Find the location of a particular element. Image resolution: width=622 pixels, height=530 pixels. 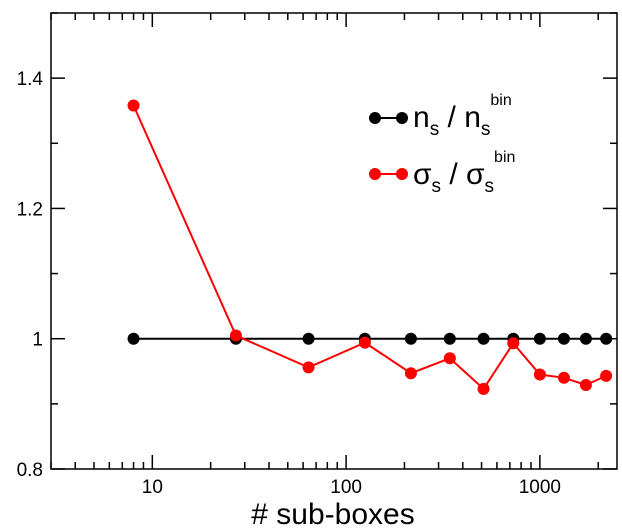

legend-label-sigma: σs / σsbin is located at coordinates (464, 173).